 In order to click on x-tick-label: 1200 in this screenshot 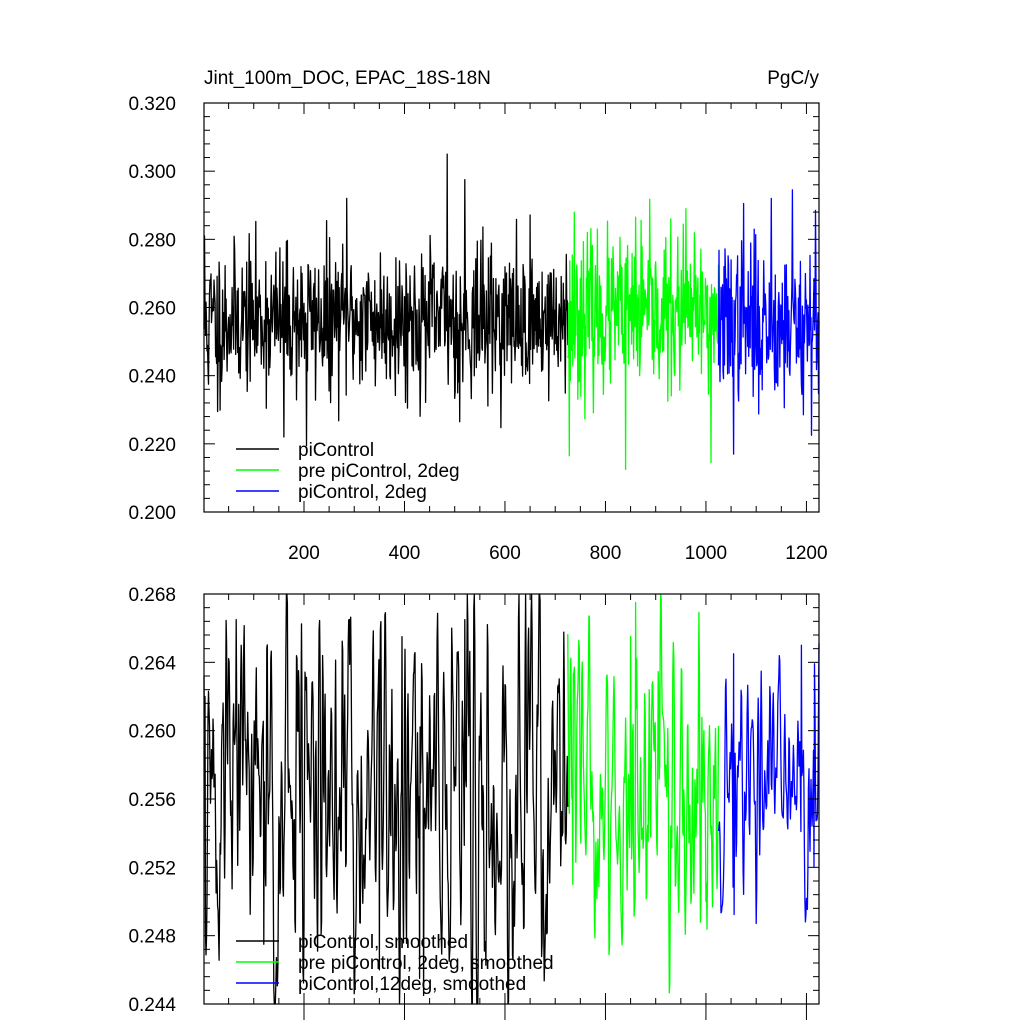, I will do `click(806, 553)`.